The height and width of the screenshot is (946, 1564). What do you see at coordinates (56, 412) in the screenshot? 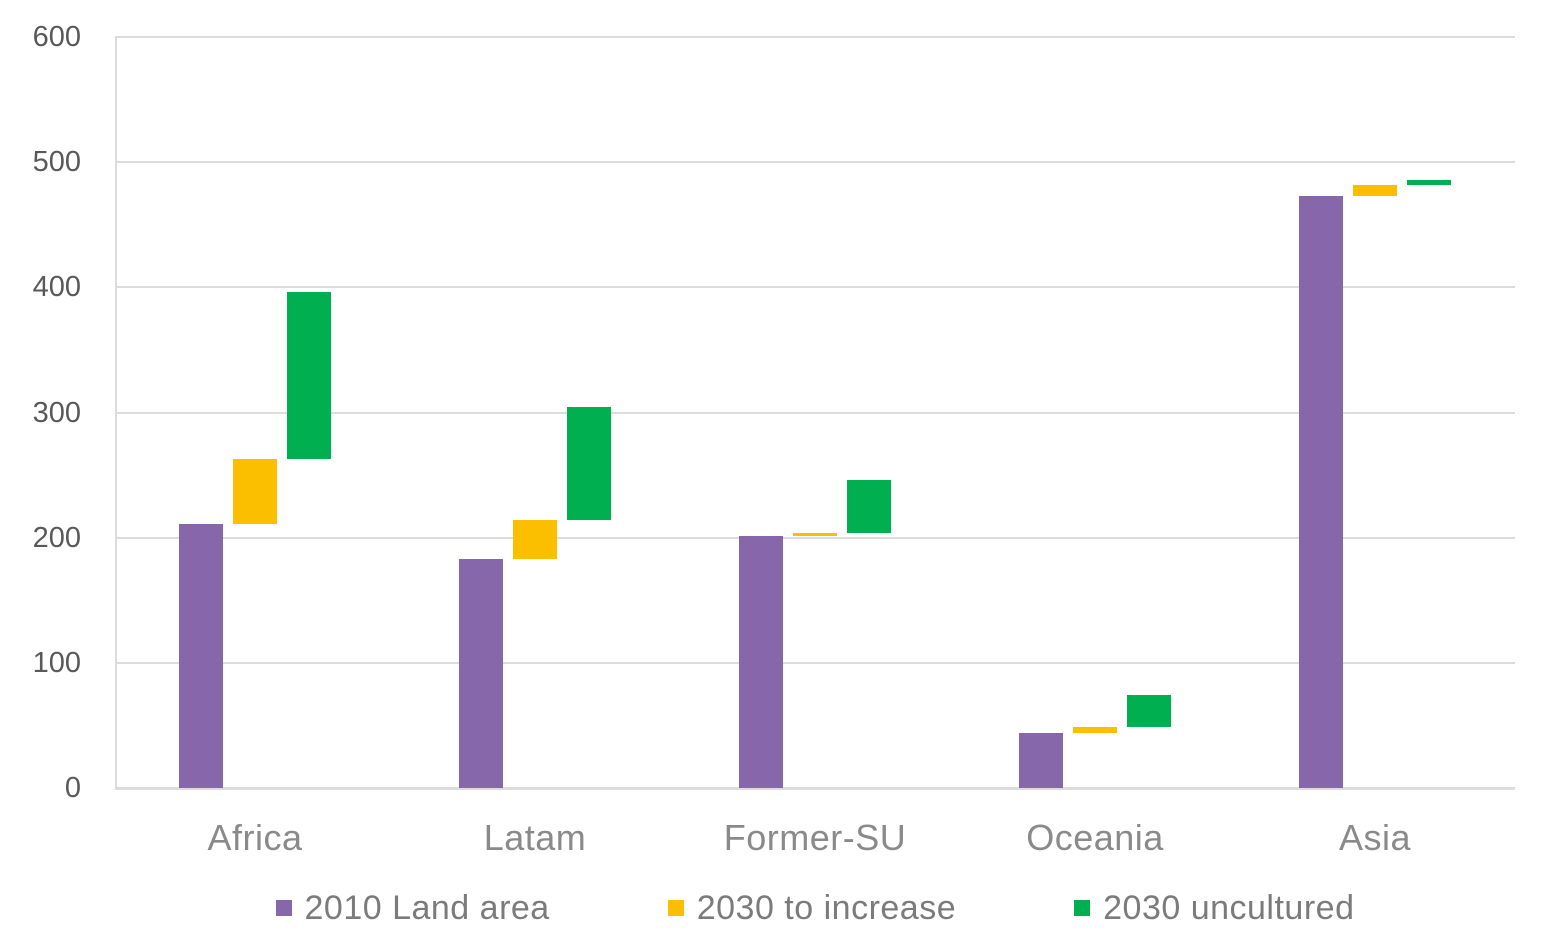
I see `y-tick-label: 300` at bounding box center [56, 412].